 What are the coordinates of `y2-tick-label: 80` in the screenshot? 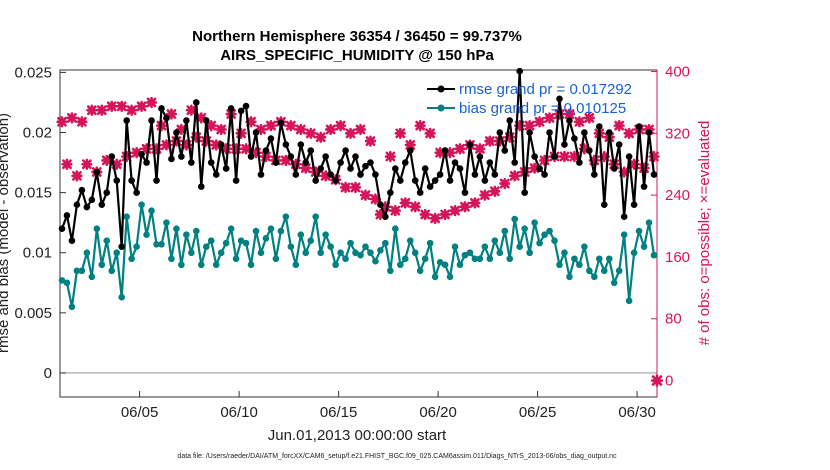 It's located at (673, 319).